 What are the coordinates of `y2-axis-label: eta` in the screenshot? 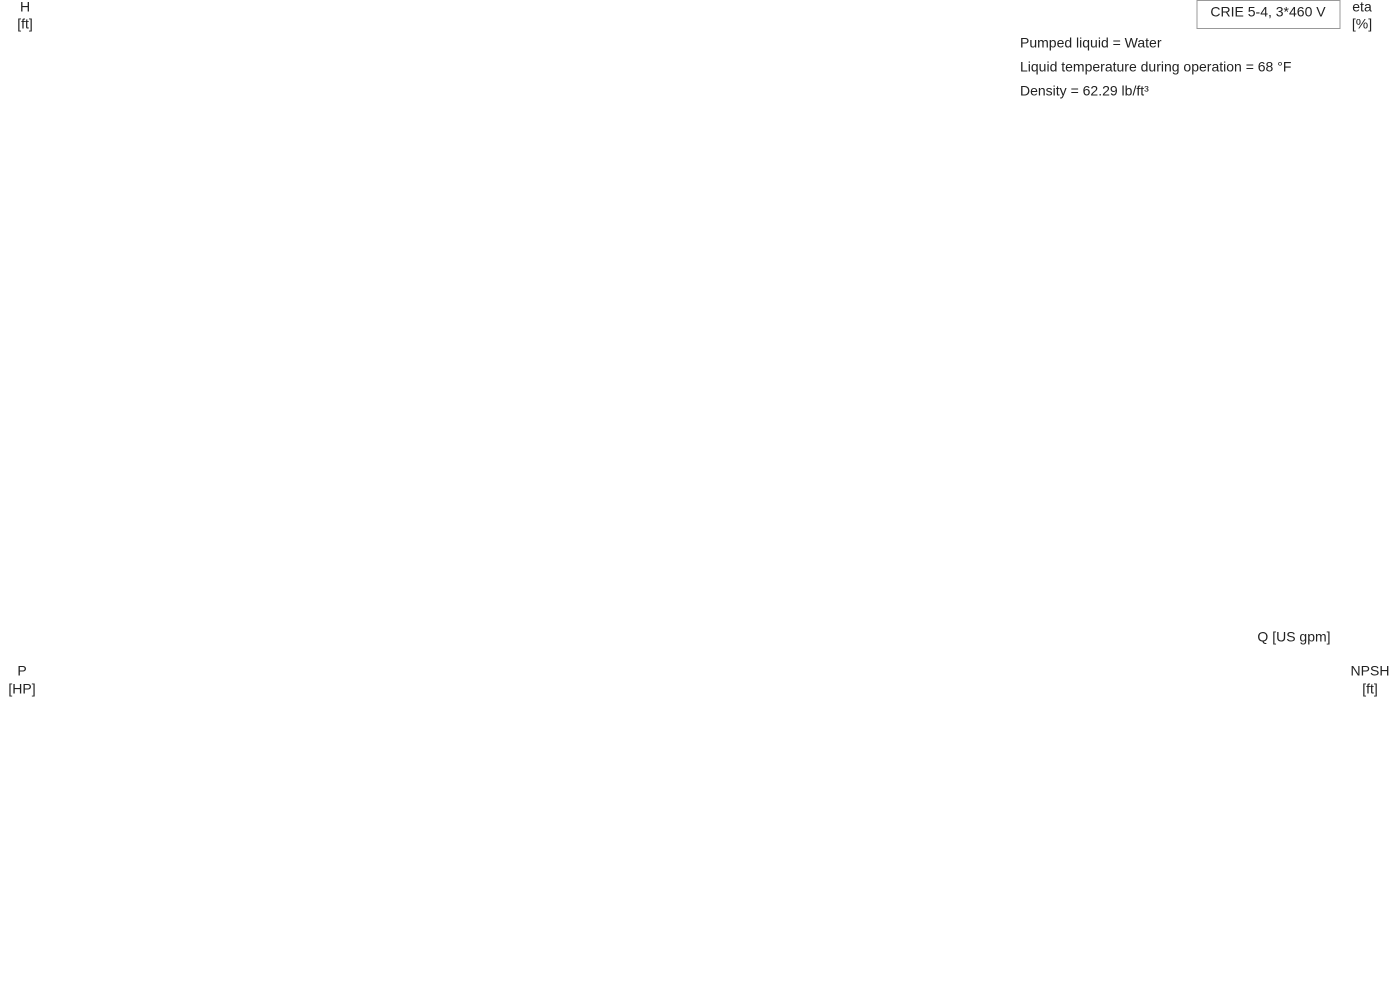 It's located at (1362, 7).